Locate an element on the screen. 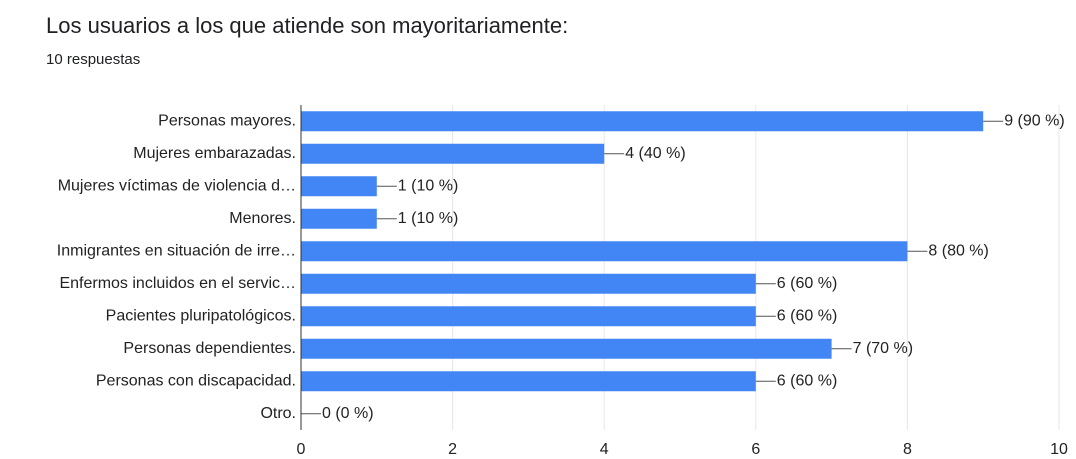 Image resolution: width=1076 pixels, height=459 pixels. value-label: 0 (0 %) is located at coordinates (348, 413).